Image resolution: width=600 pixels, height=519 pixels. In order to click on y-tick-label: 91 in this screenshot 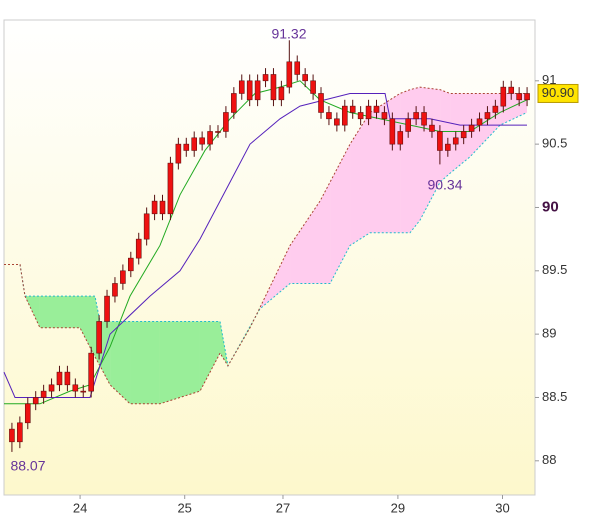, I will do `click(549, 79)`.